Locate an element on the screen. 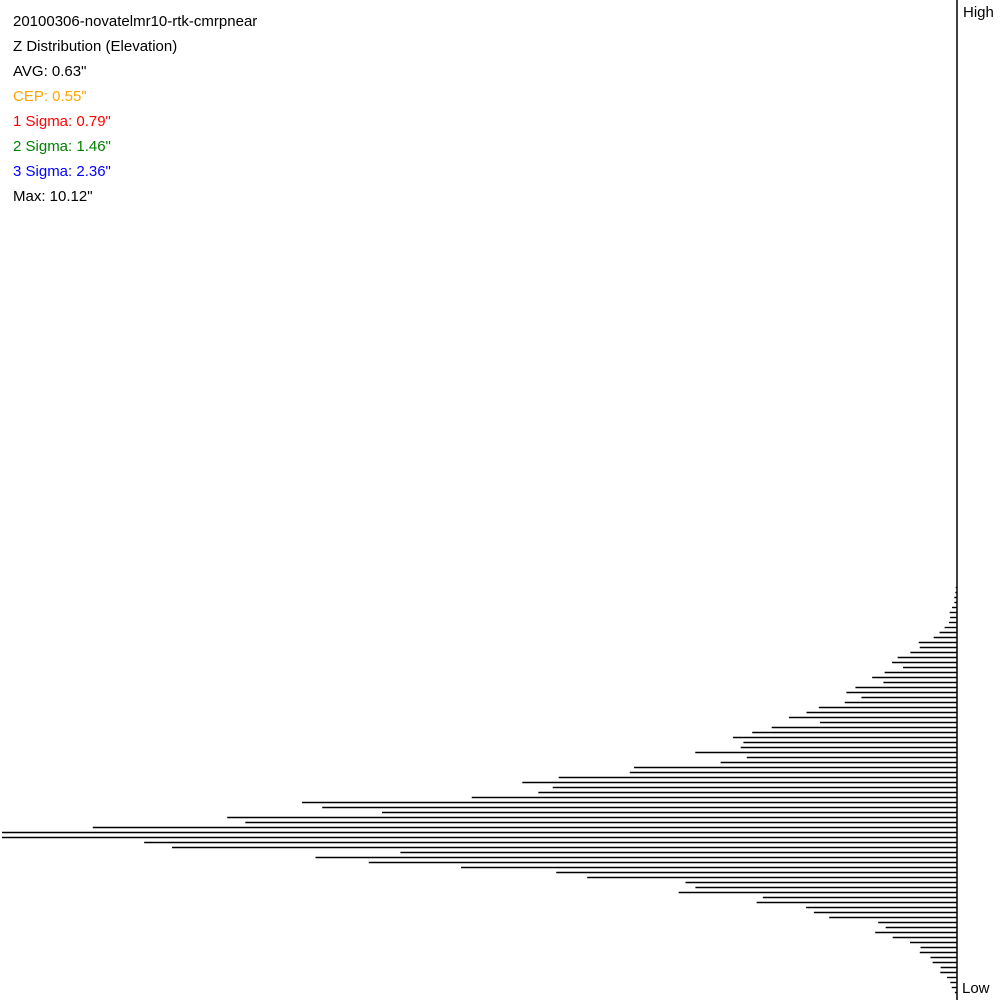 Image resolution: width=1000 pixels, height=1000 pixels. cep-stat: CEP: 0.55" is located at coordinates (50, 96).